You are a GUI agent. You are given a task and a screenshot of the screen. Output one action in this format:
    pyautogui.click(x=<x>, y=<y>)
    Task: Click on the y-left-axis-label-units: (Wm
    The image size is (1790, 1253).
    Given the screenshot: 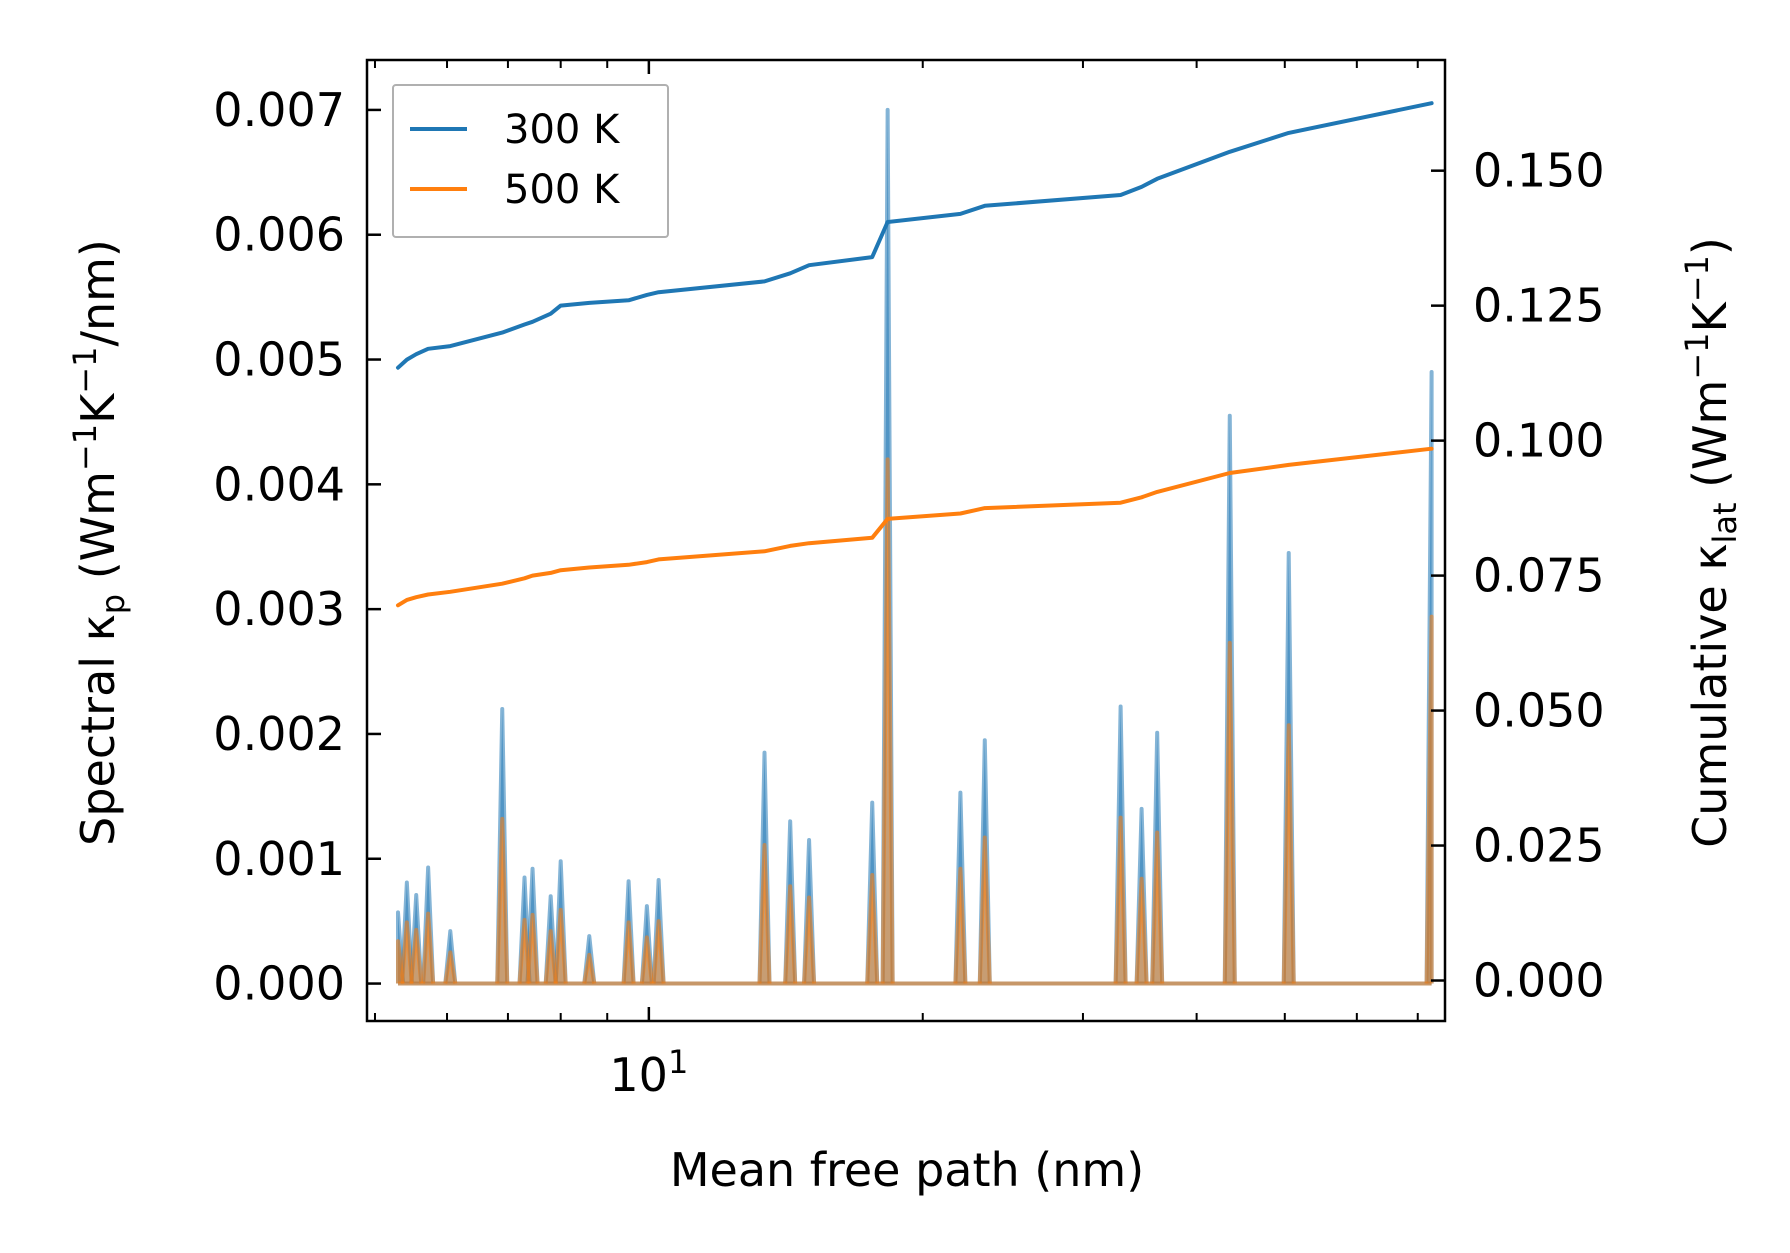 What is the action you would take?
    pyautogui.click(x=98, y=532)
    